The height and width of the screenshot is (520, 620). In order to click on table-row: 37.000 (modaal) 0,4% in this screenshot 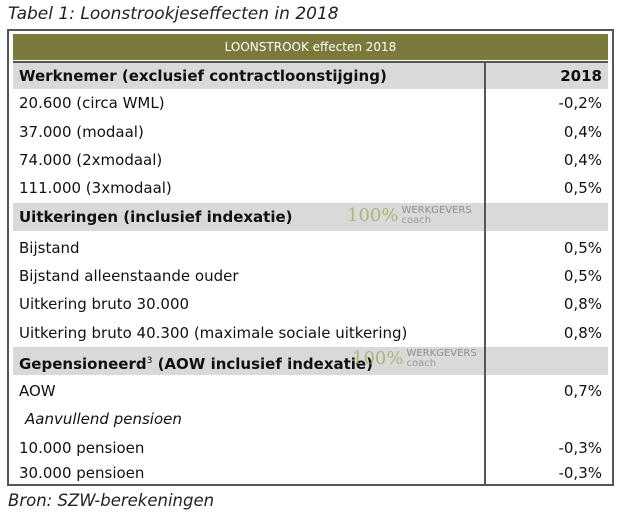, I will do `click(310, 132)`.